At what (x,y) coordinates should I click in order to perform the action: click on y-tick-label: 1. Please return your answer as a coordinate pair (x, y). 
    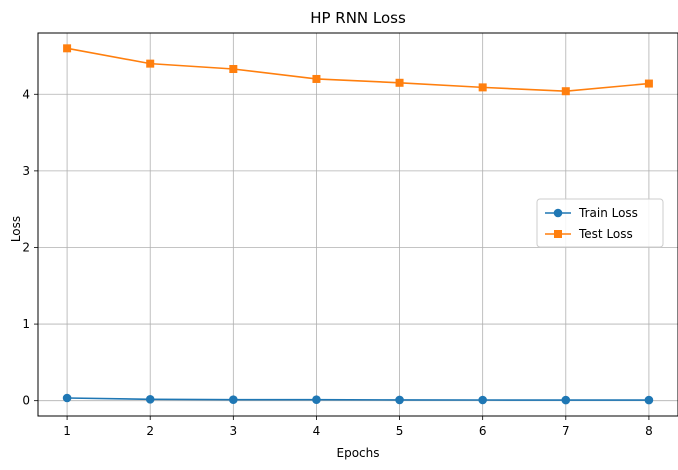
    Looking at the image, I should click on (26, 324).